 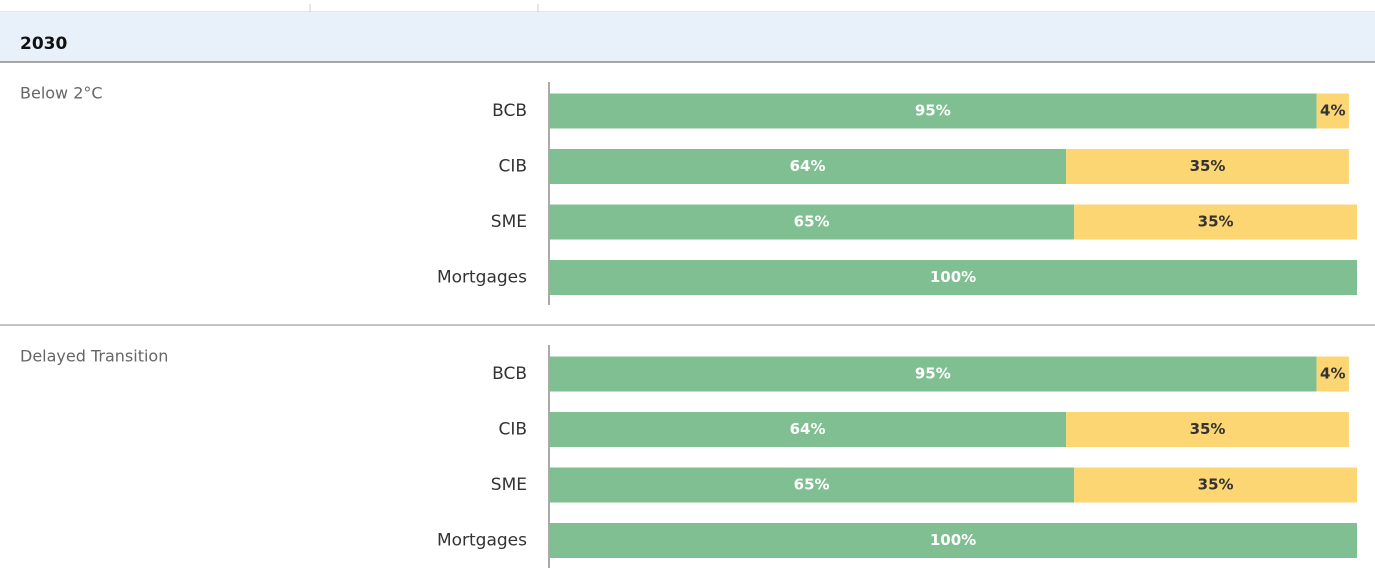 What do you see at coordinates (94, 356) in the screenshot?
I see `section-title: Delayed Transition` at bounding box center [94, 356].